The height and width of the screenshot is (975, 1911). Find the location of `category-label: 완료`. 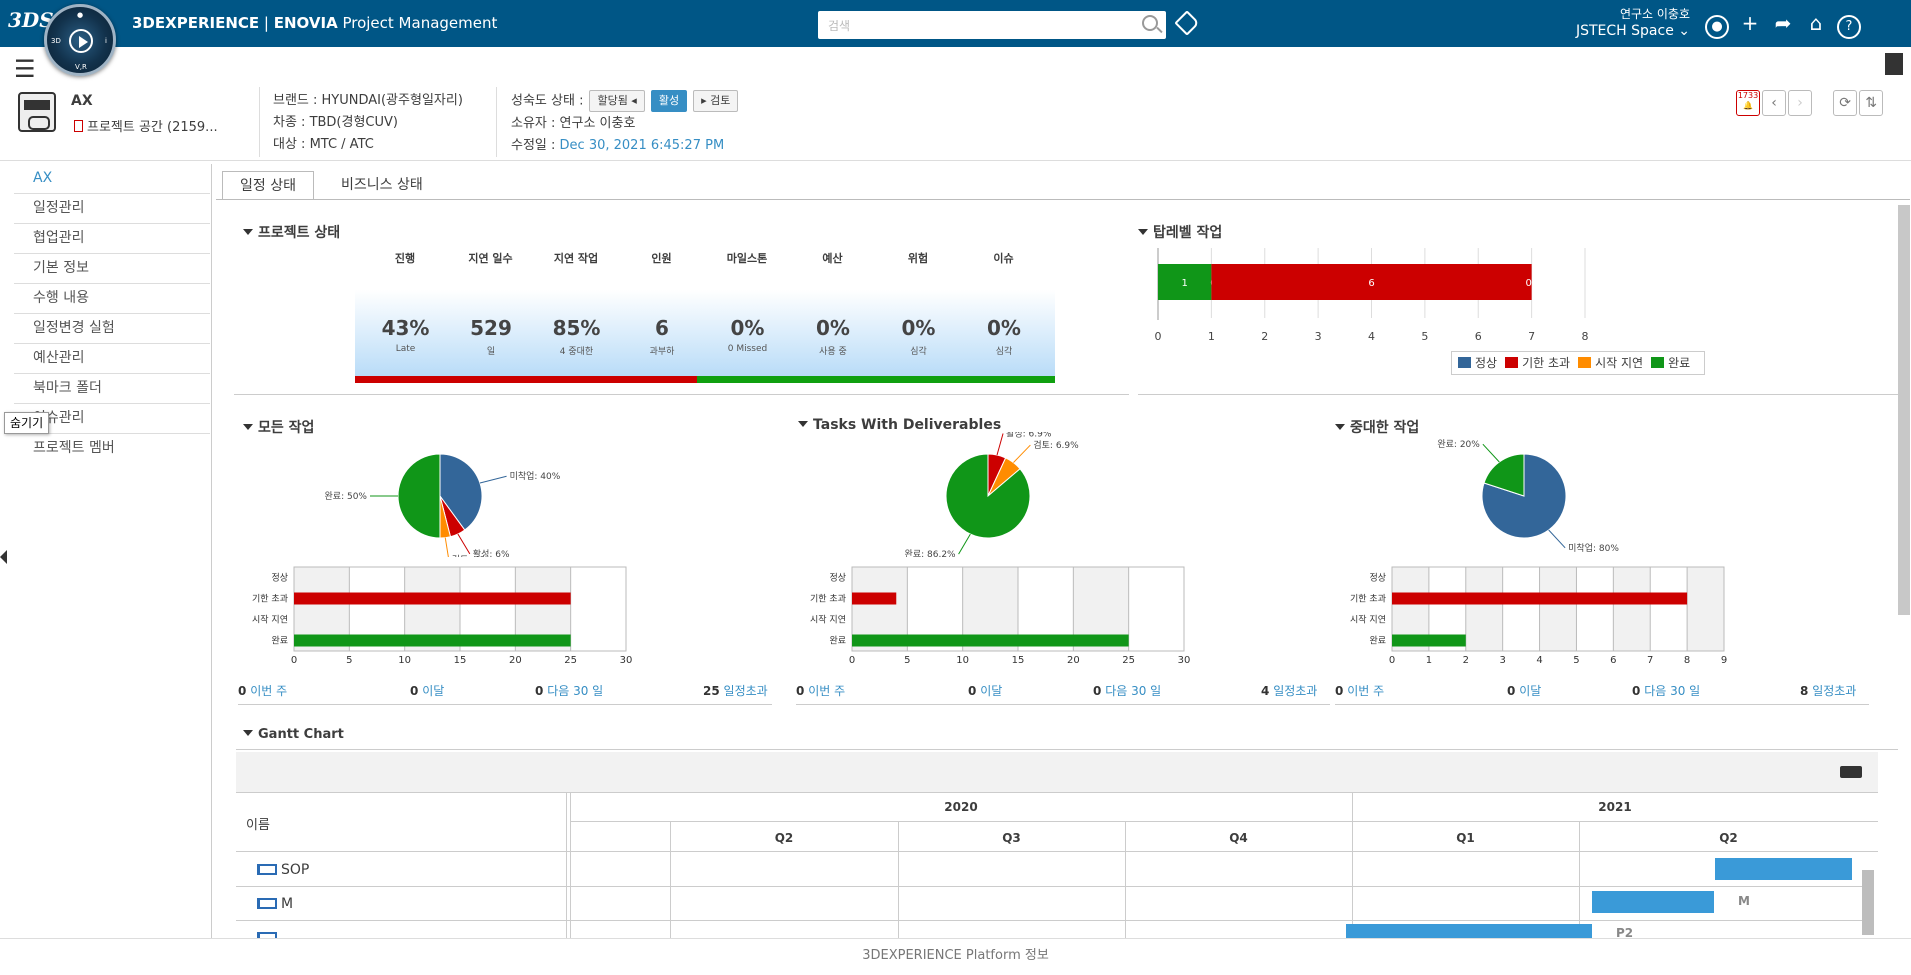

category-label: 완료 is located at coordinates (279, 641).